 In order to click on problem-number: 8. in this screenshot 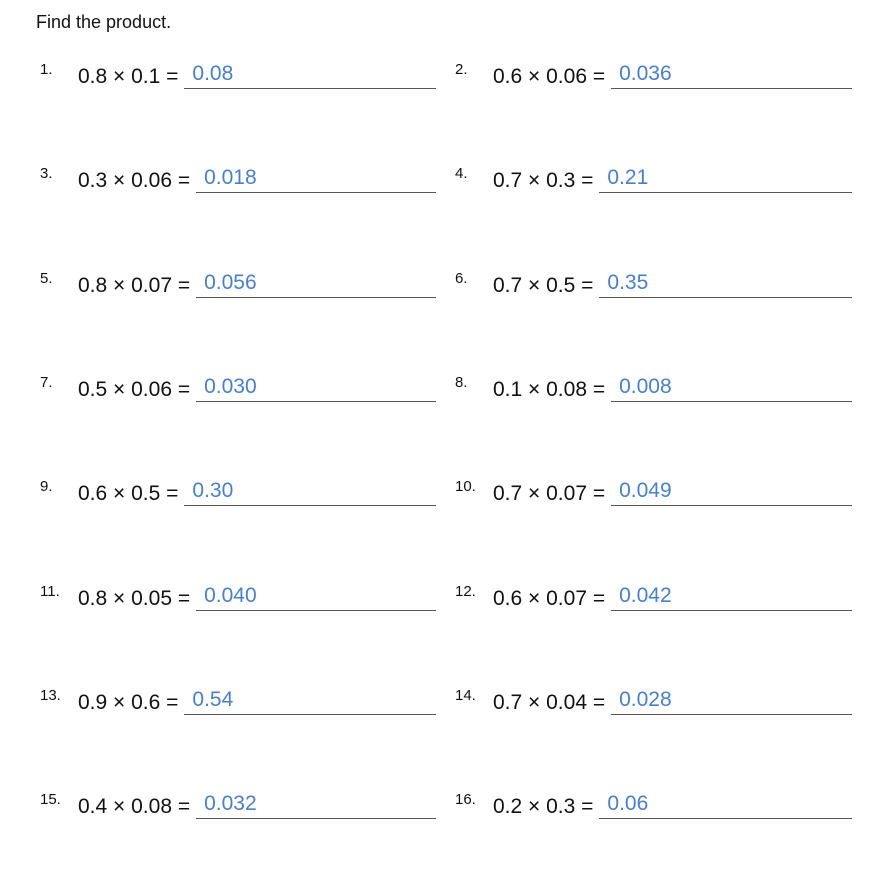, I will do `click(461, 382)`.